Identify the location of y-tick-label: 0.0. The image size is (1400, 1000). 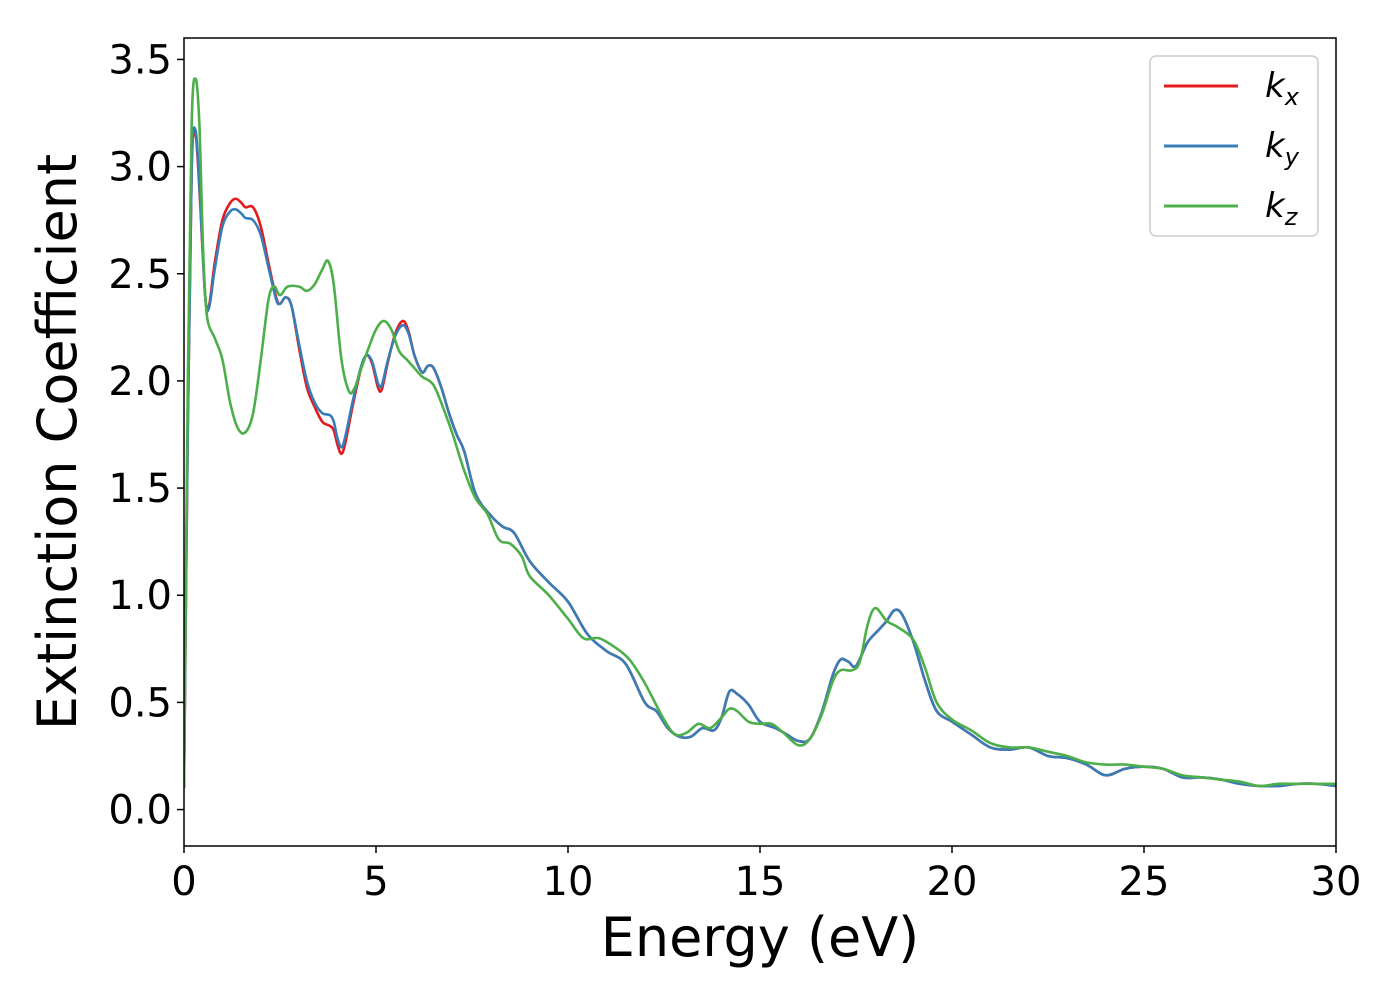
(140, 811).